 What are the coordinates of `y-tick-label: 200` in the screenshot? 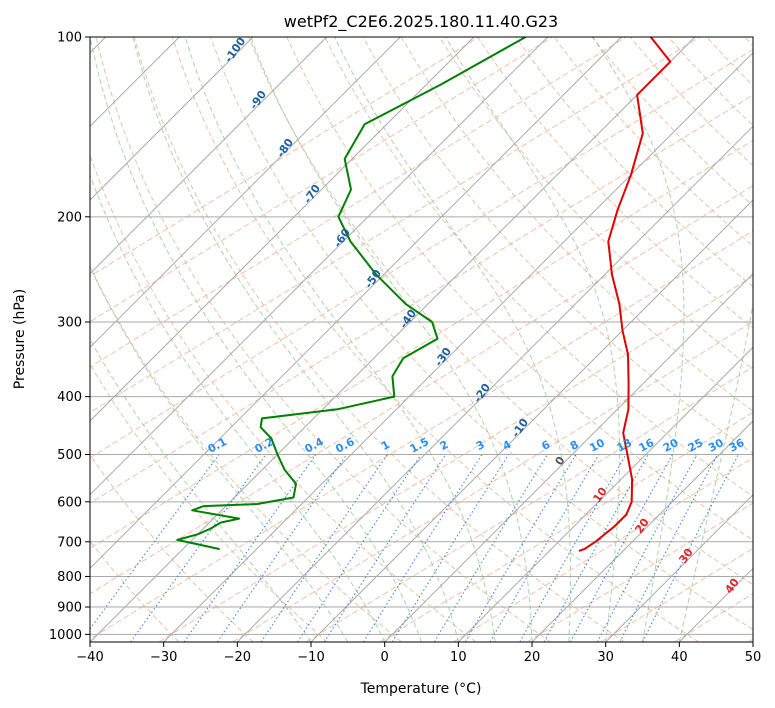 It's located at (69, 217).